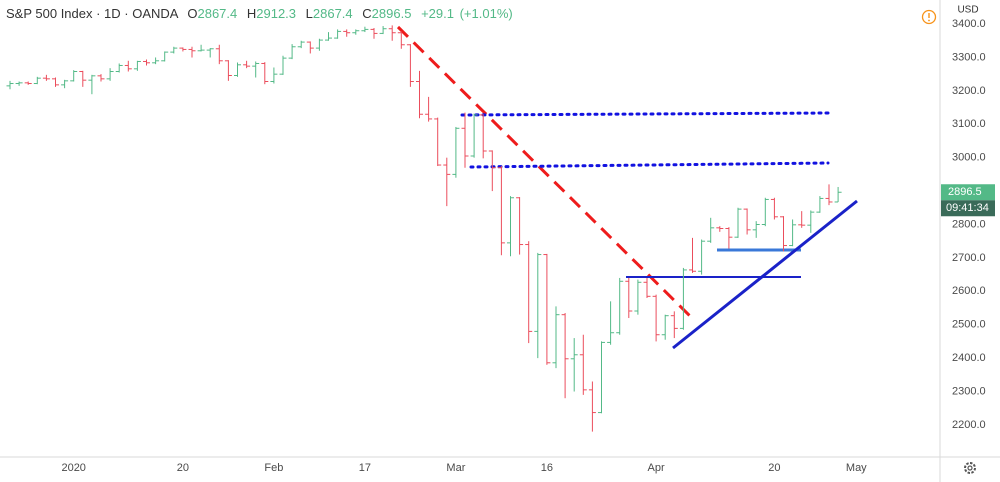 Image resolution: width=1000 pixels, height=482 pixels. What do you see at coordinates (969, 325) in the screenshot?
I see `y-tick-label: 2500.0` at bounding box center [969, 325].